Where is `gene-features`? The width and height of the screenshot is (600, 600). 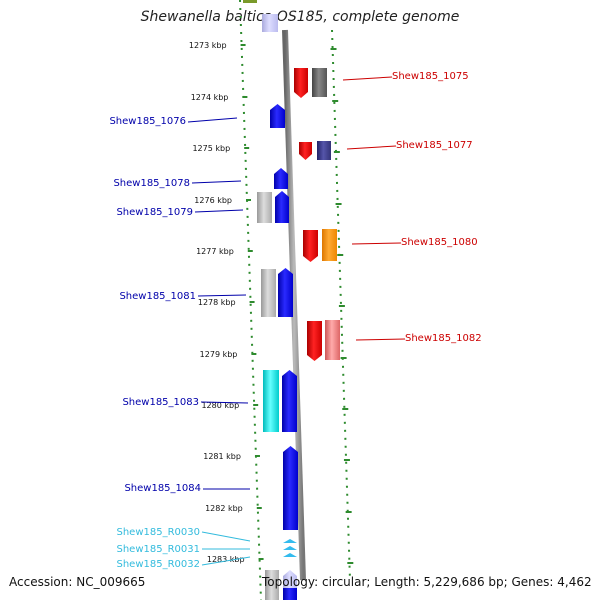
gene-features is located at coordinates (298, 334).